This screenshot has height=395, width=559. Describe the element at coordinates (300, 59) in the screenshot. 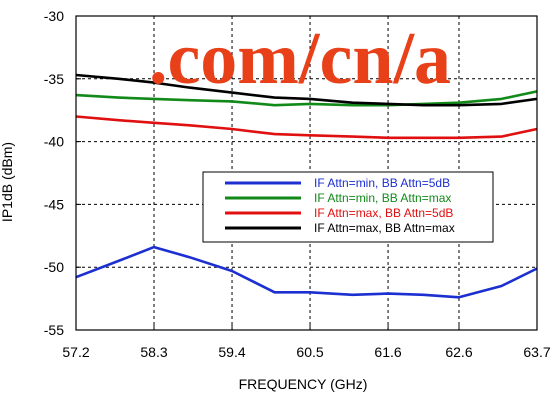

I see `watermark: .com/cn/a` at that location.